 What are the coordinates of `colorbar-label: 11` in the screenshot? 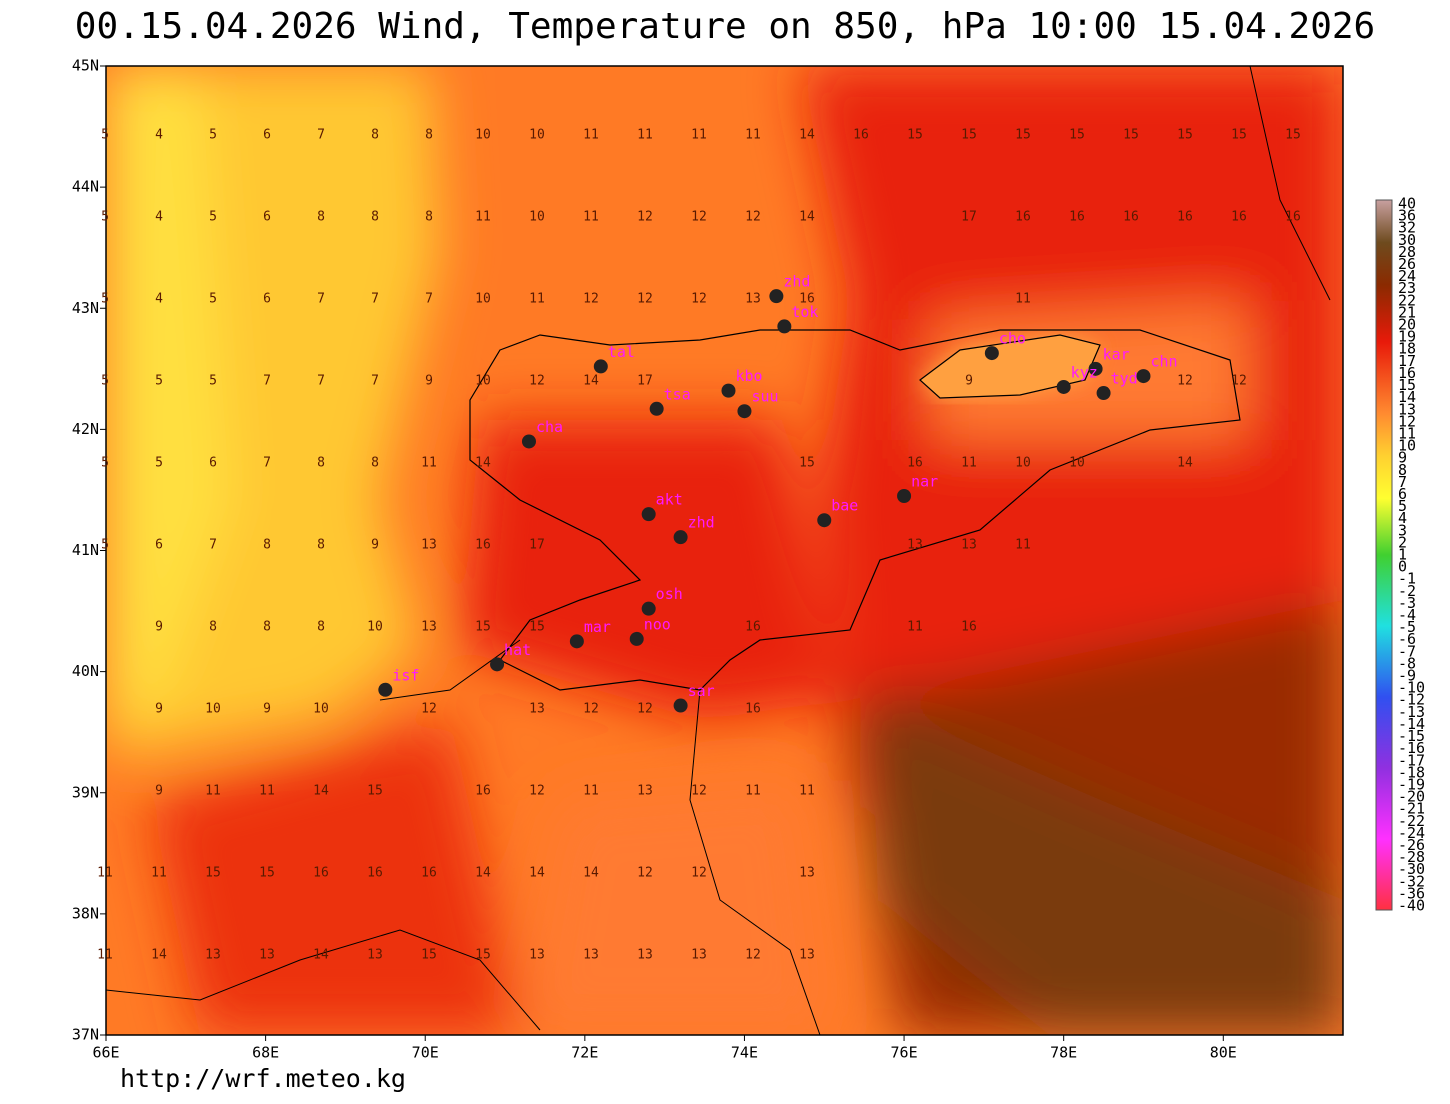 It's located at (1407, 433).